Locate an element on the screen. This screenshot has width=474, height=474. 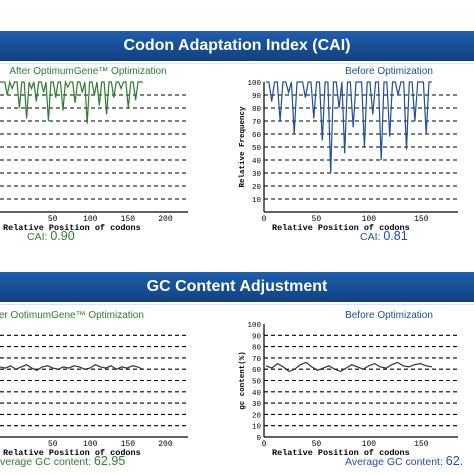
y-axis-label: Relative Frequency is located at coordinates (243, 147).